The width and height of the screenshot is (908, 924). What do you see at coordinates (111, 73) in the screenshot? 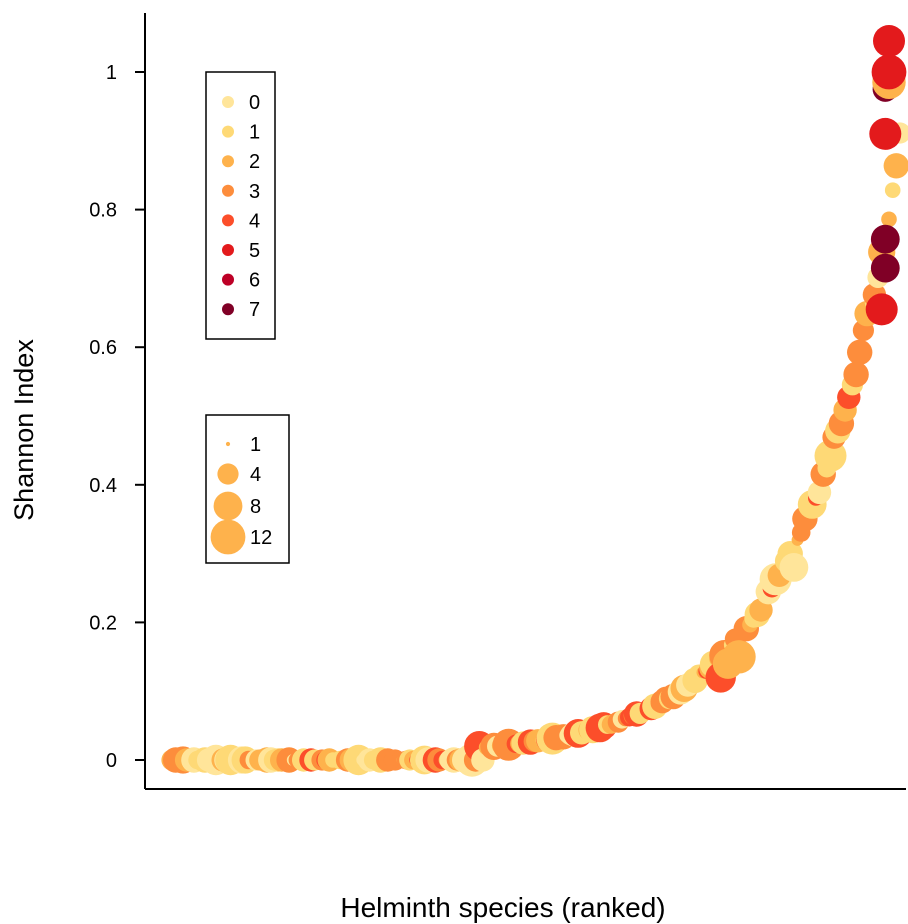
I see `y-tick-label: 1` at bounding box center [111, 73].